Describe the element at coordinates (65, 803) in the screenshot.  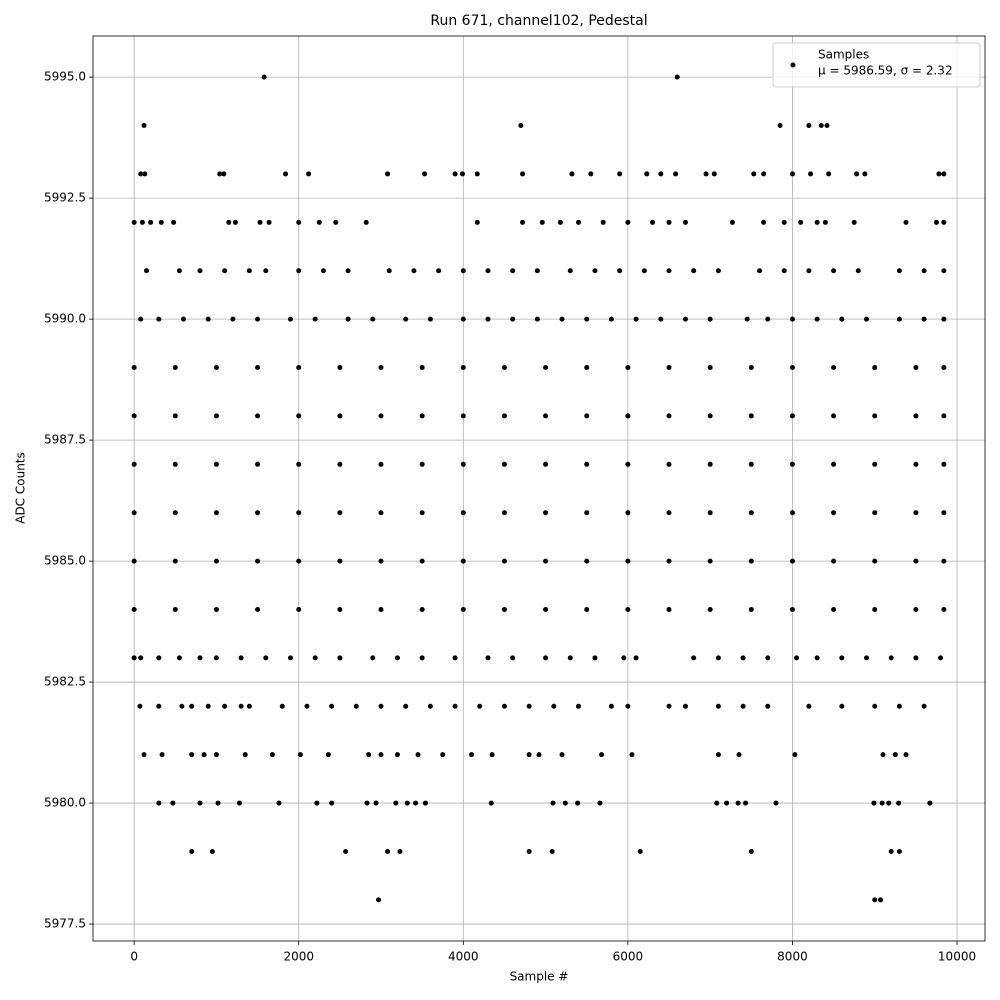
I see `y-tick-label: 5980.0` at that location.